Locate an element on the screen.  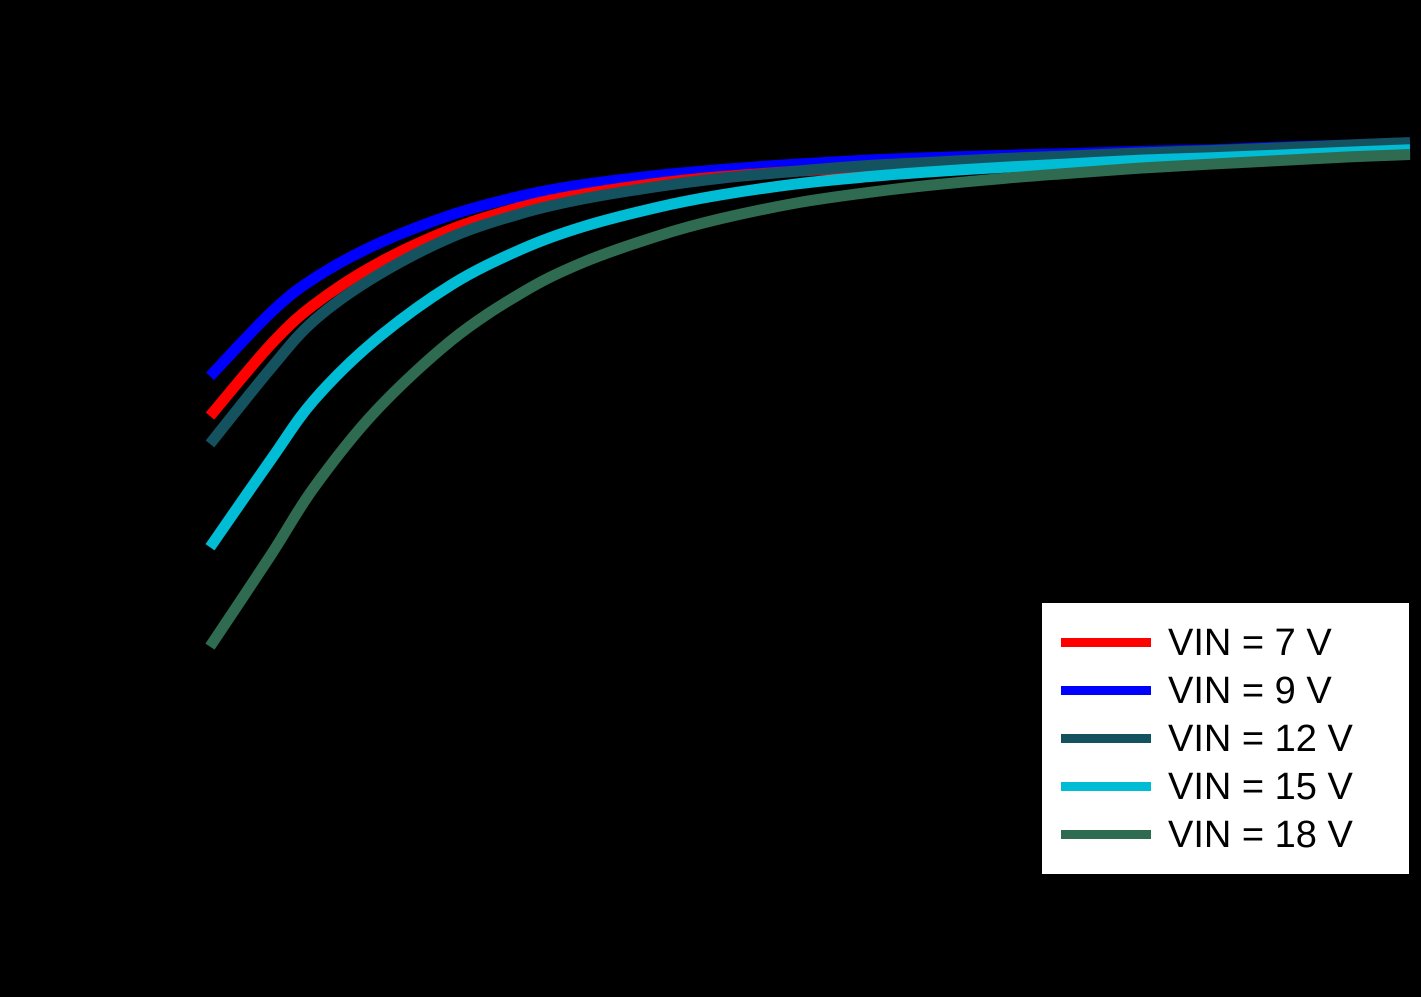
legend-swatch-vin-15v is located at coordinates (1106, 786).